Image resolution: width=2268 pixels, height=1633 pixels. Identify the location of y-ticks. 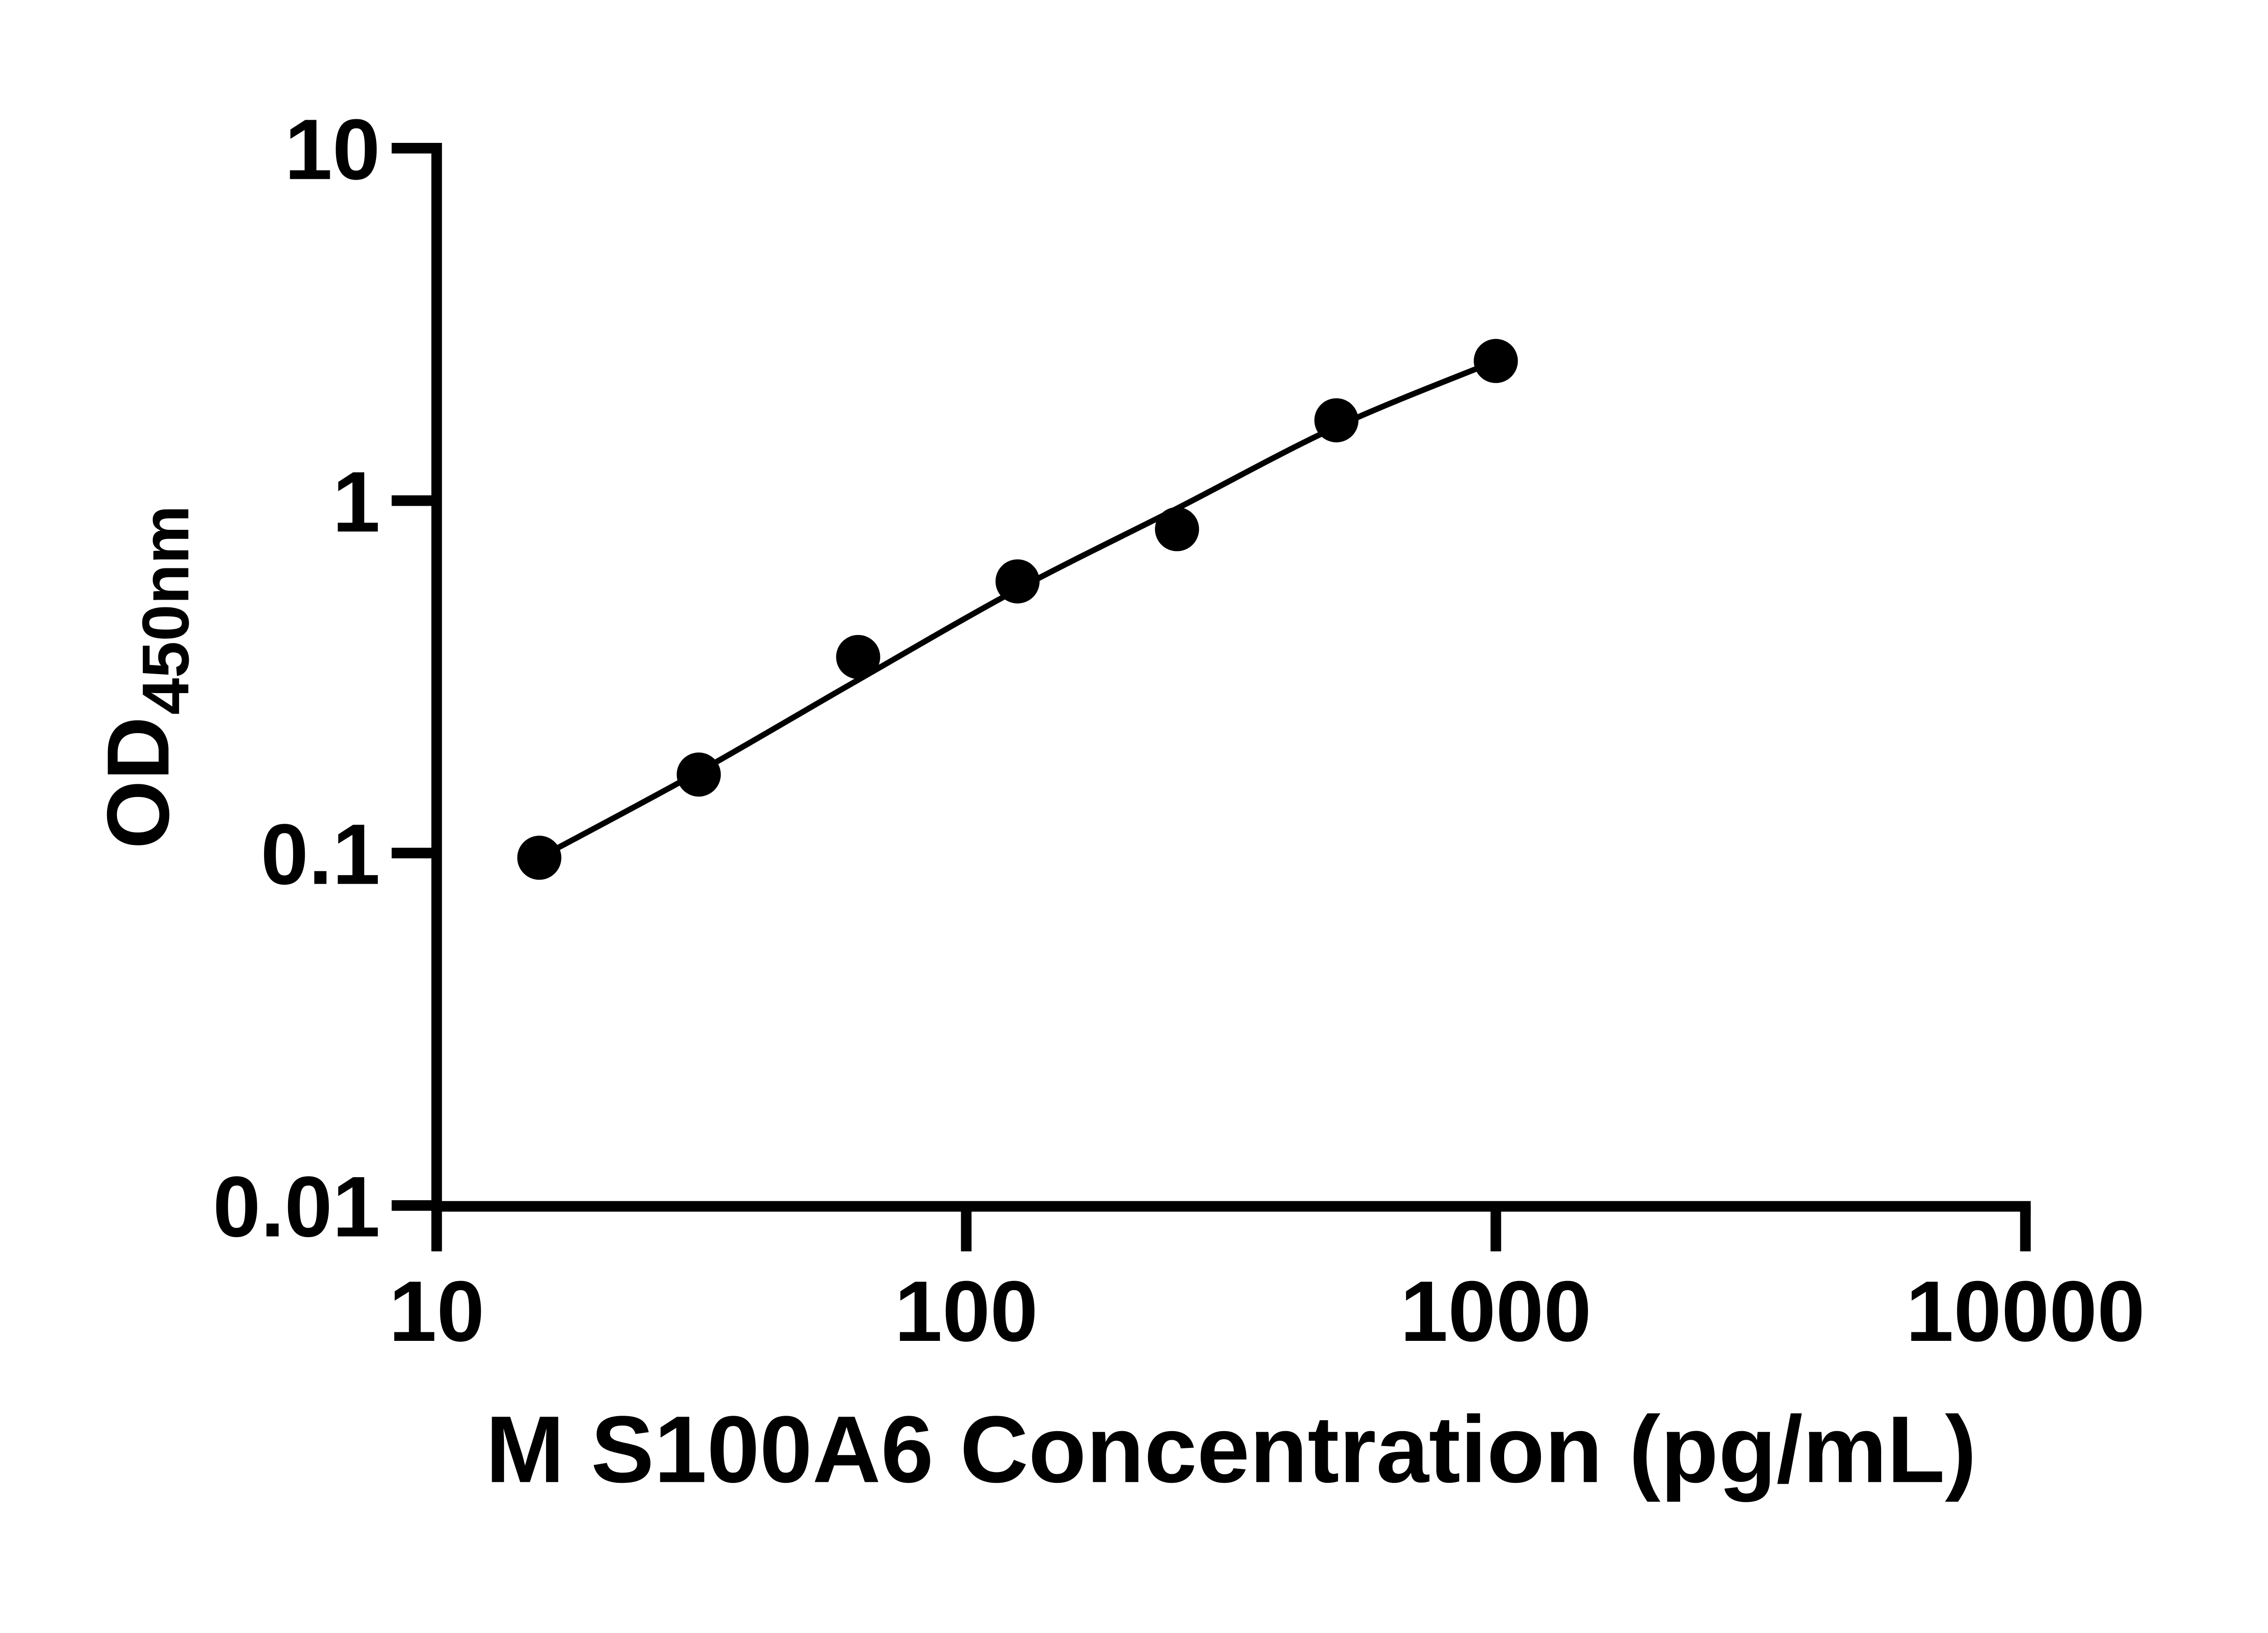
(414, 677).